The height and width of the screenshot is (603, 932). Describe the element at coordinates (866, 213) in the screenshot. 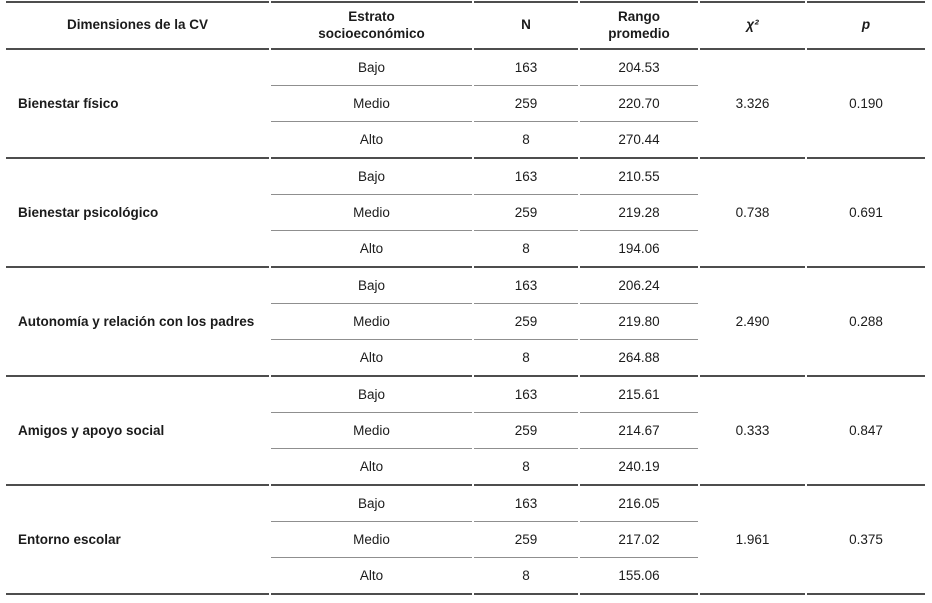

I see `p-value-cell: 0.691` at that location.